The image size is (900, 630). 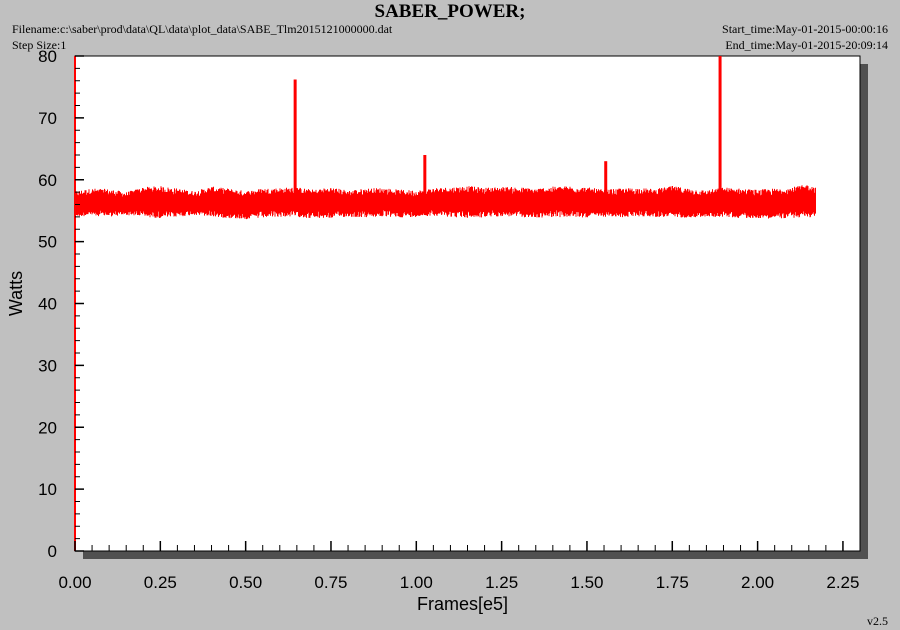 I want to click on x-axis-title: Frames[e5], so click(x=462, y=604).